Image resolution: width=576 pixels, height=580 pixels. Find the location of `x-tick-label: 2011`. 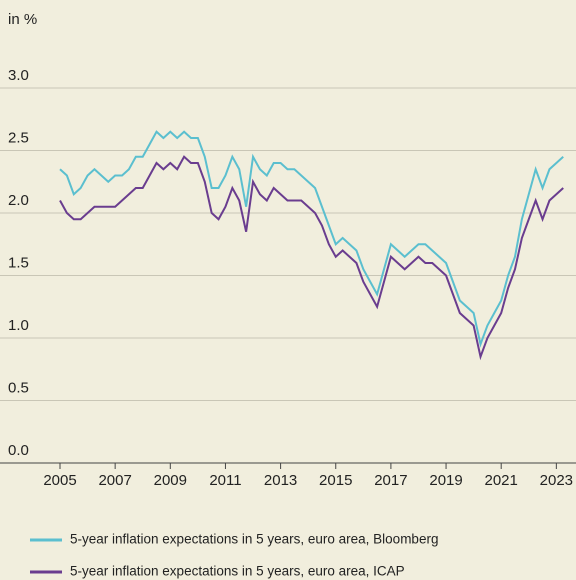

x-tick-label: 2011 is located at coordinates (225, 480).